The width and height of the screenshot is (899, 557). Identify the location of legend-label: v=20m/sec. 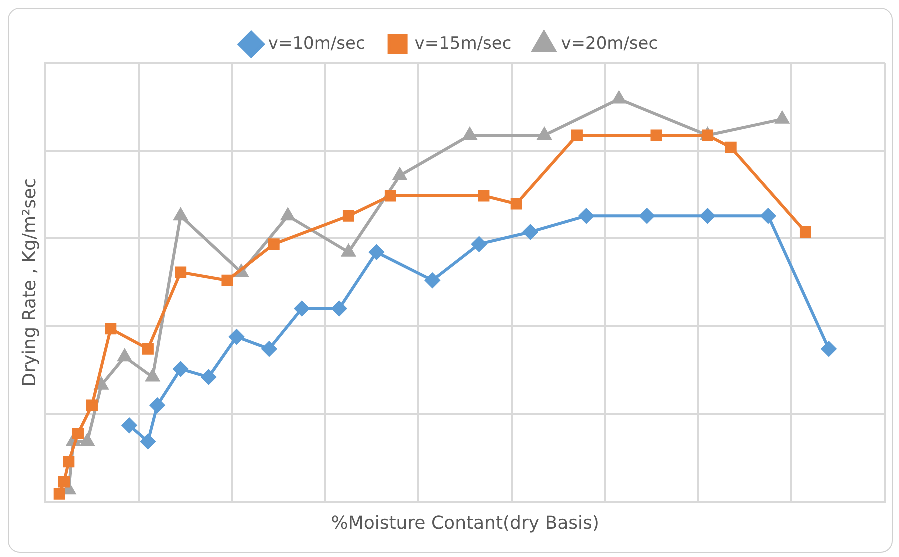
(609, 44).